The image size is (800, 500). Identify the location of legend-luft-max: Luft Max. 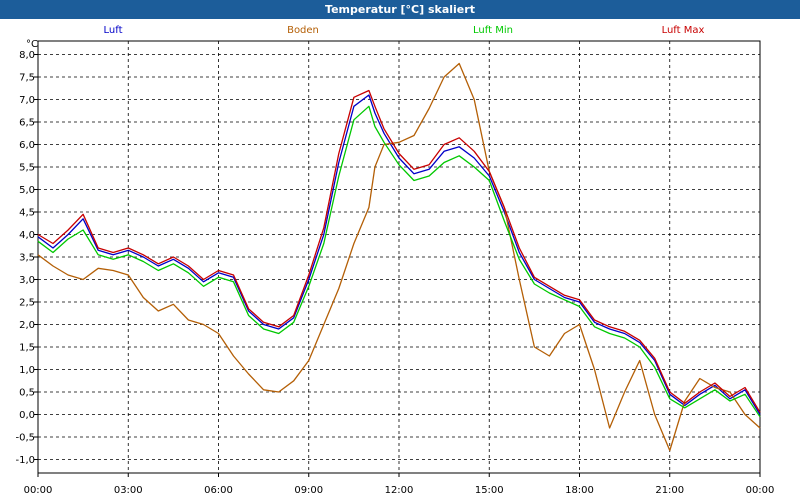
(683, 30).